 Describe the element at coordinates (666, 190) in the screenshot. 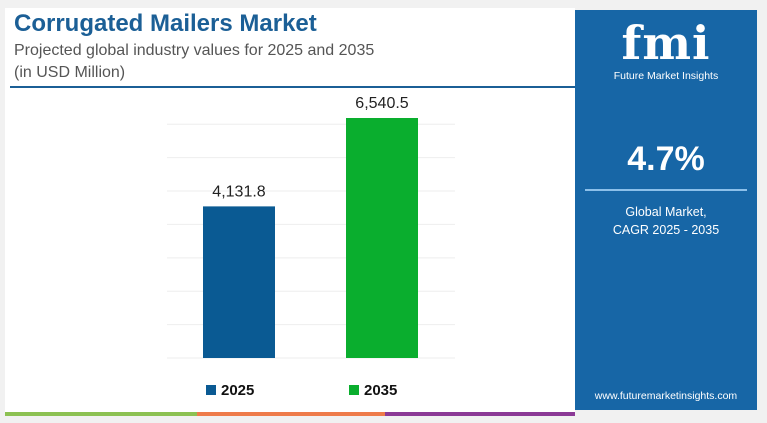

I see `panel-divider` at that location.